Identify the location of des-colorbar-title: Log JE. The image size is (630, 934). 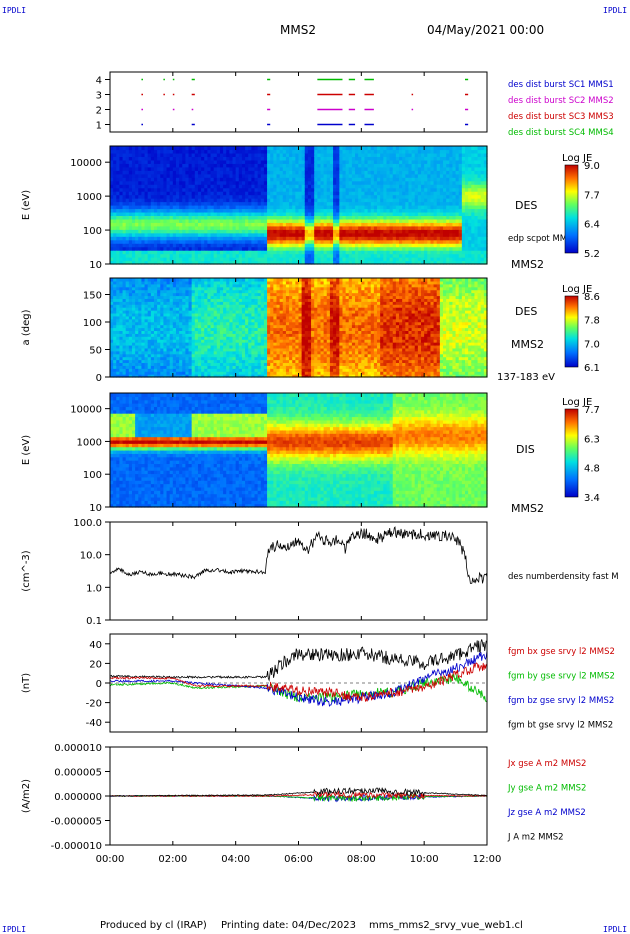
(577, 158).